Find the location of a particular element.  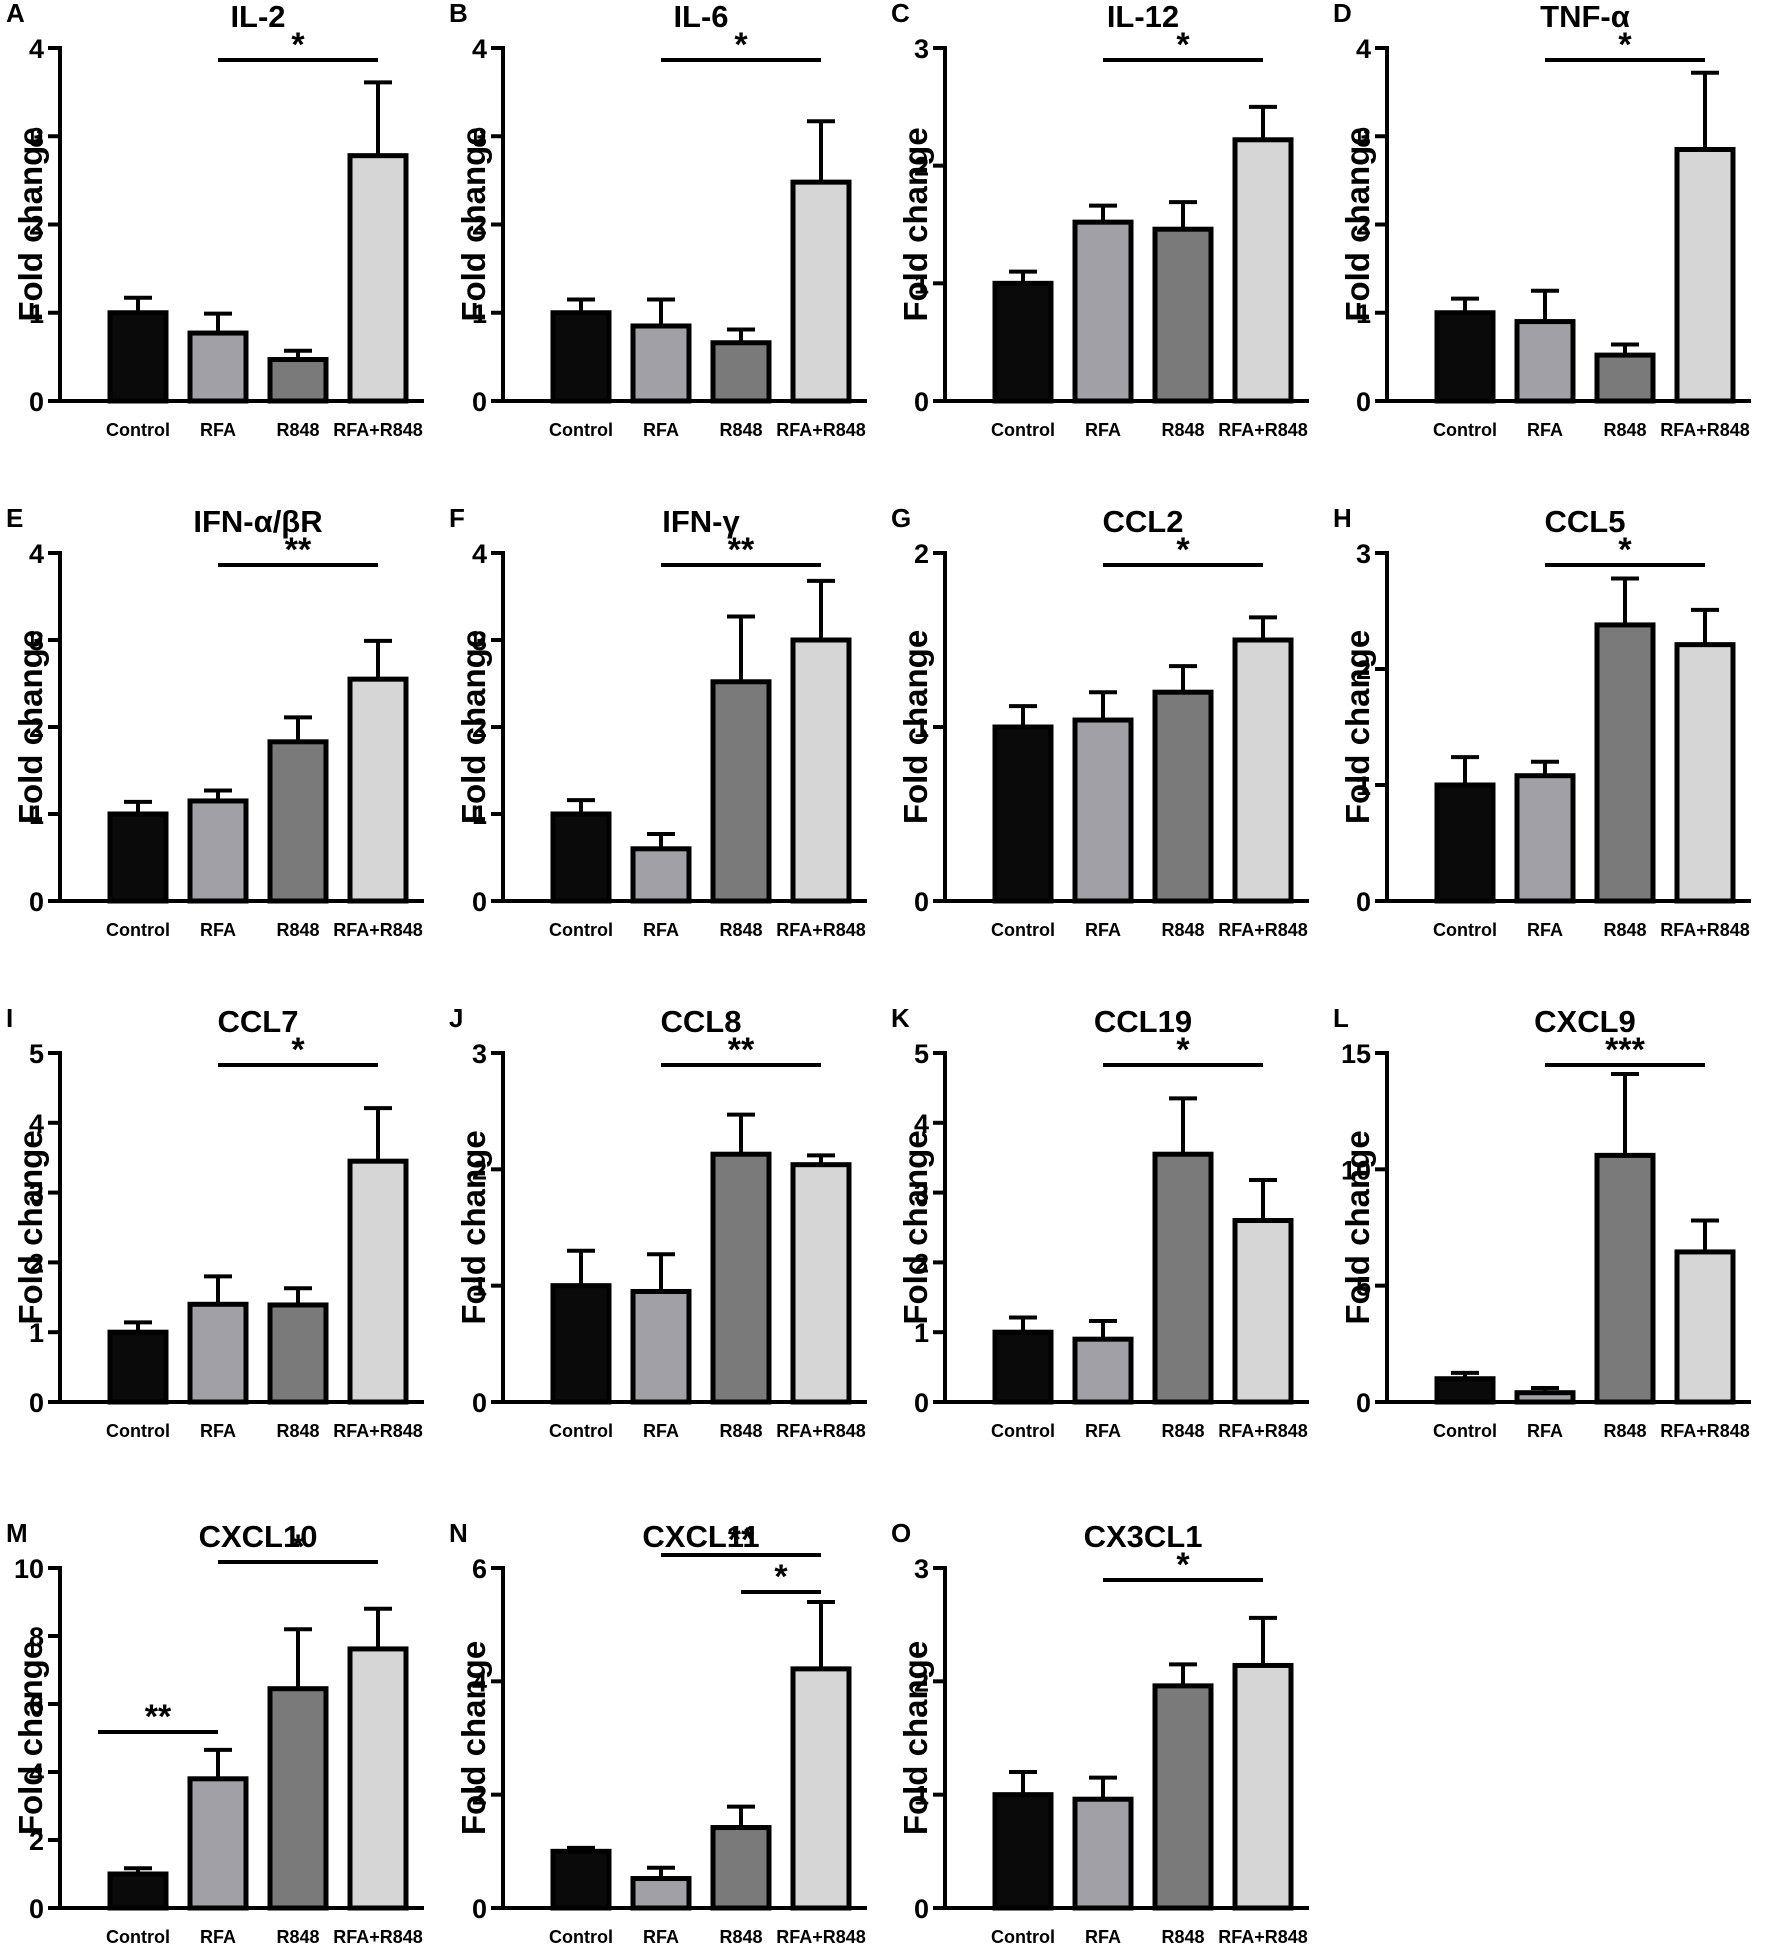

y-tick-label: 1 is located at coordinates (479, 314).